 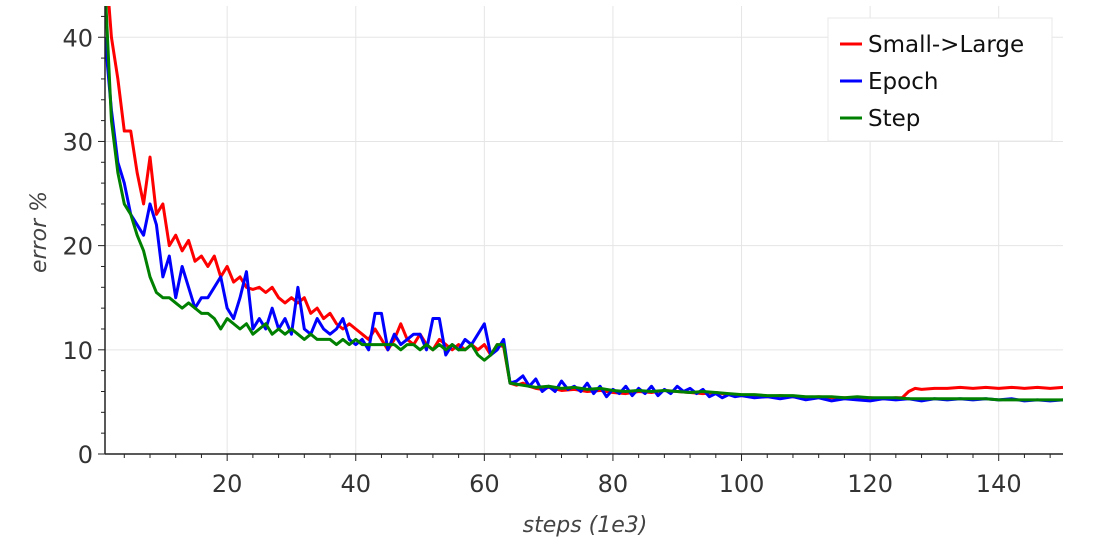 What do you see at coordinates (355, 484) in the screenshot?
I see `x-tick-label: 40` at bounding box center [355, 484].